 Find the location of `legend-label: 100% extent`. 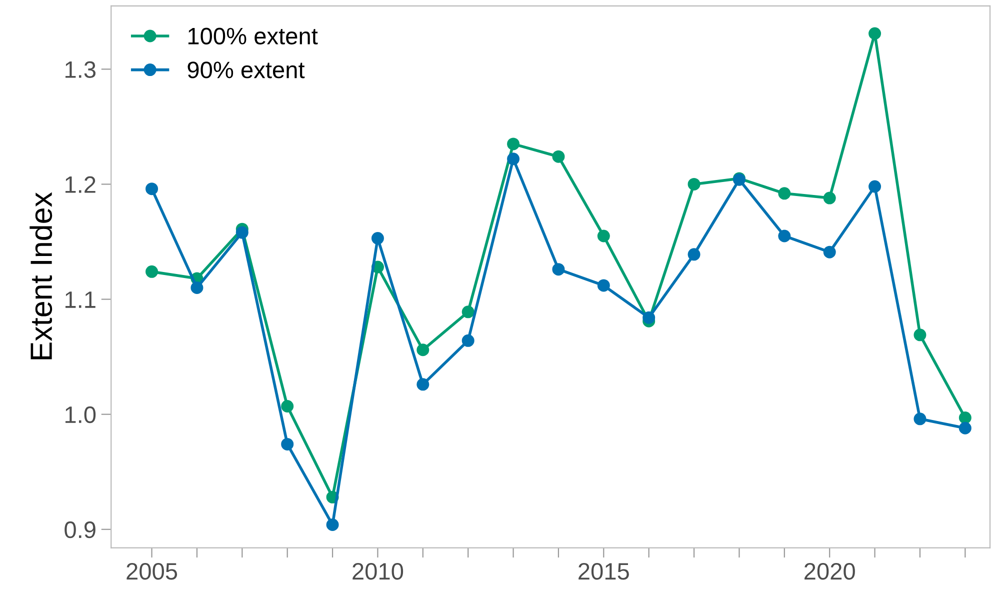

legend-label: 100% extent is located at coordinates (253, 36).